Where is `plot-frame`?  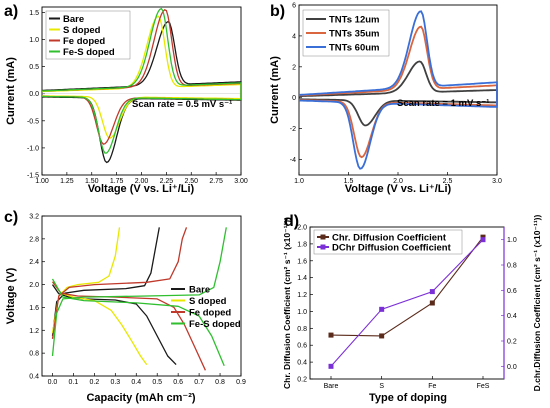
plot-frame is located at coordinates (141, 296).